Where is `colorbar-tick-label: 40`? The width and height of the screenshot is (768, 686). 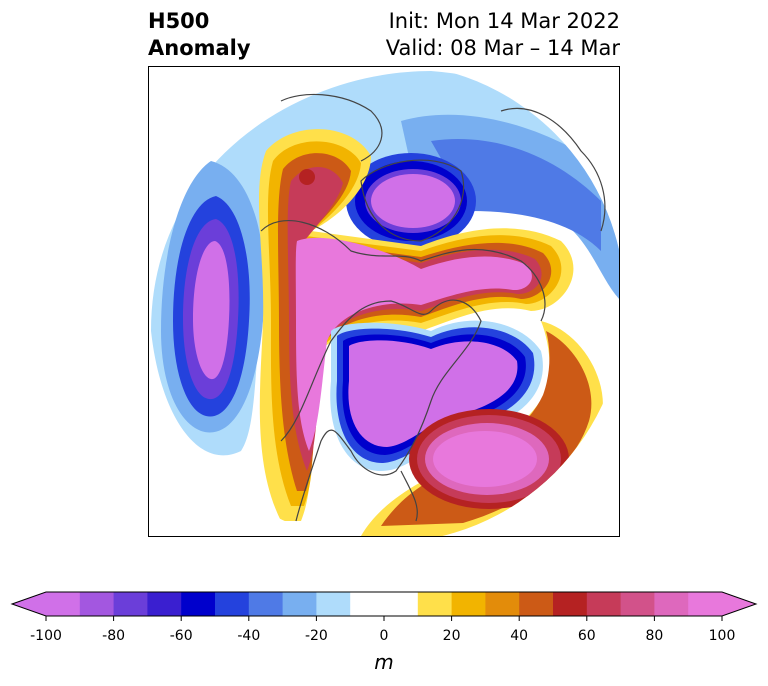 colorbar-tick-label: 40 is located at coordinates (519, 636).